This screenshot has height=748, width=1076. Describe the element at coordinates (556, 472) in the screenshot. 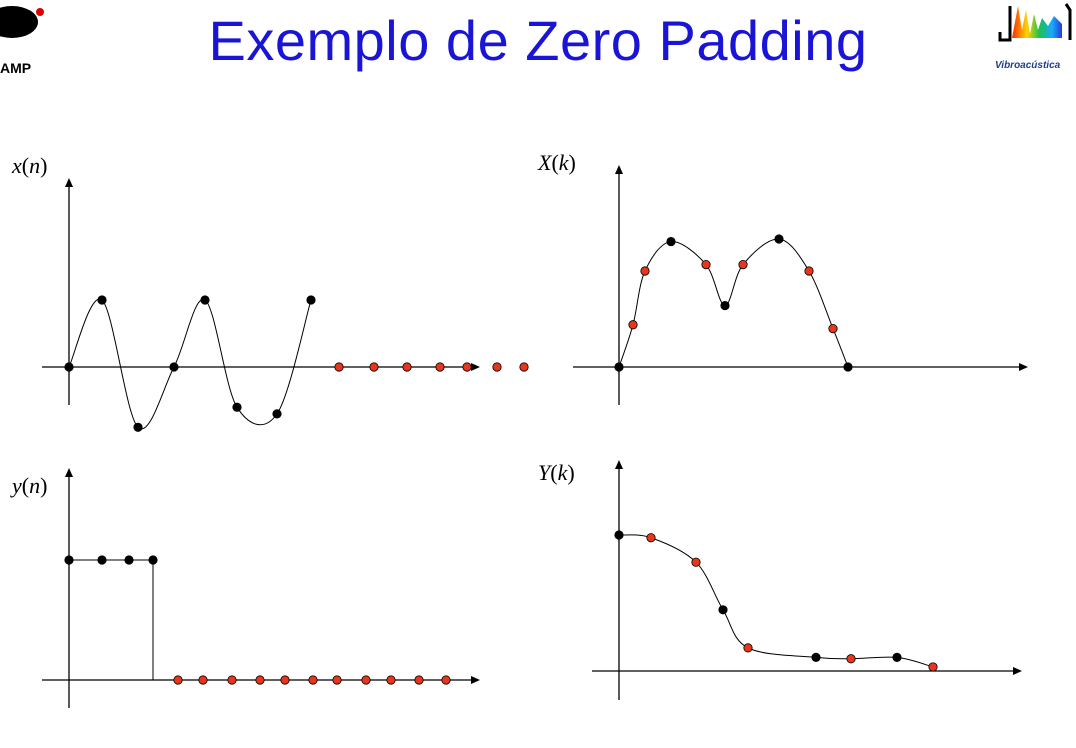

I see `y-axis-label: Y(k)` at that location.